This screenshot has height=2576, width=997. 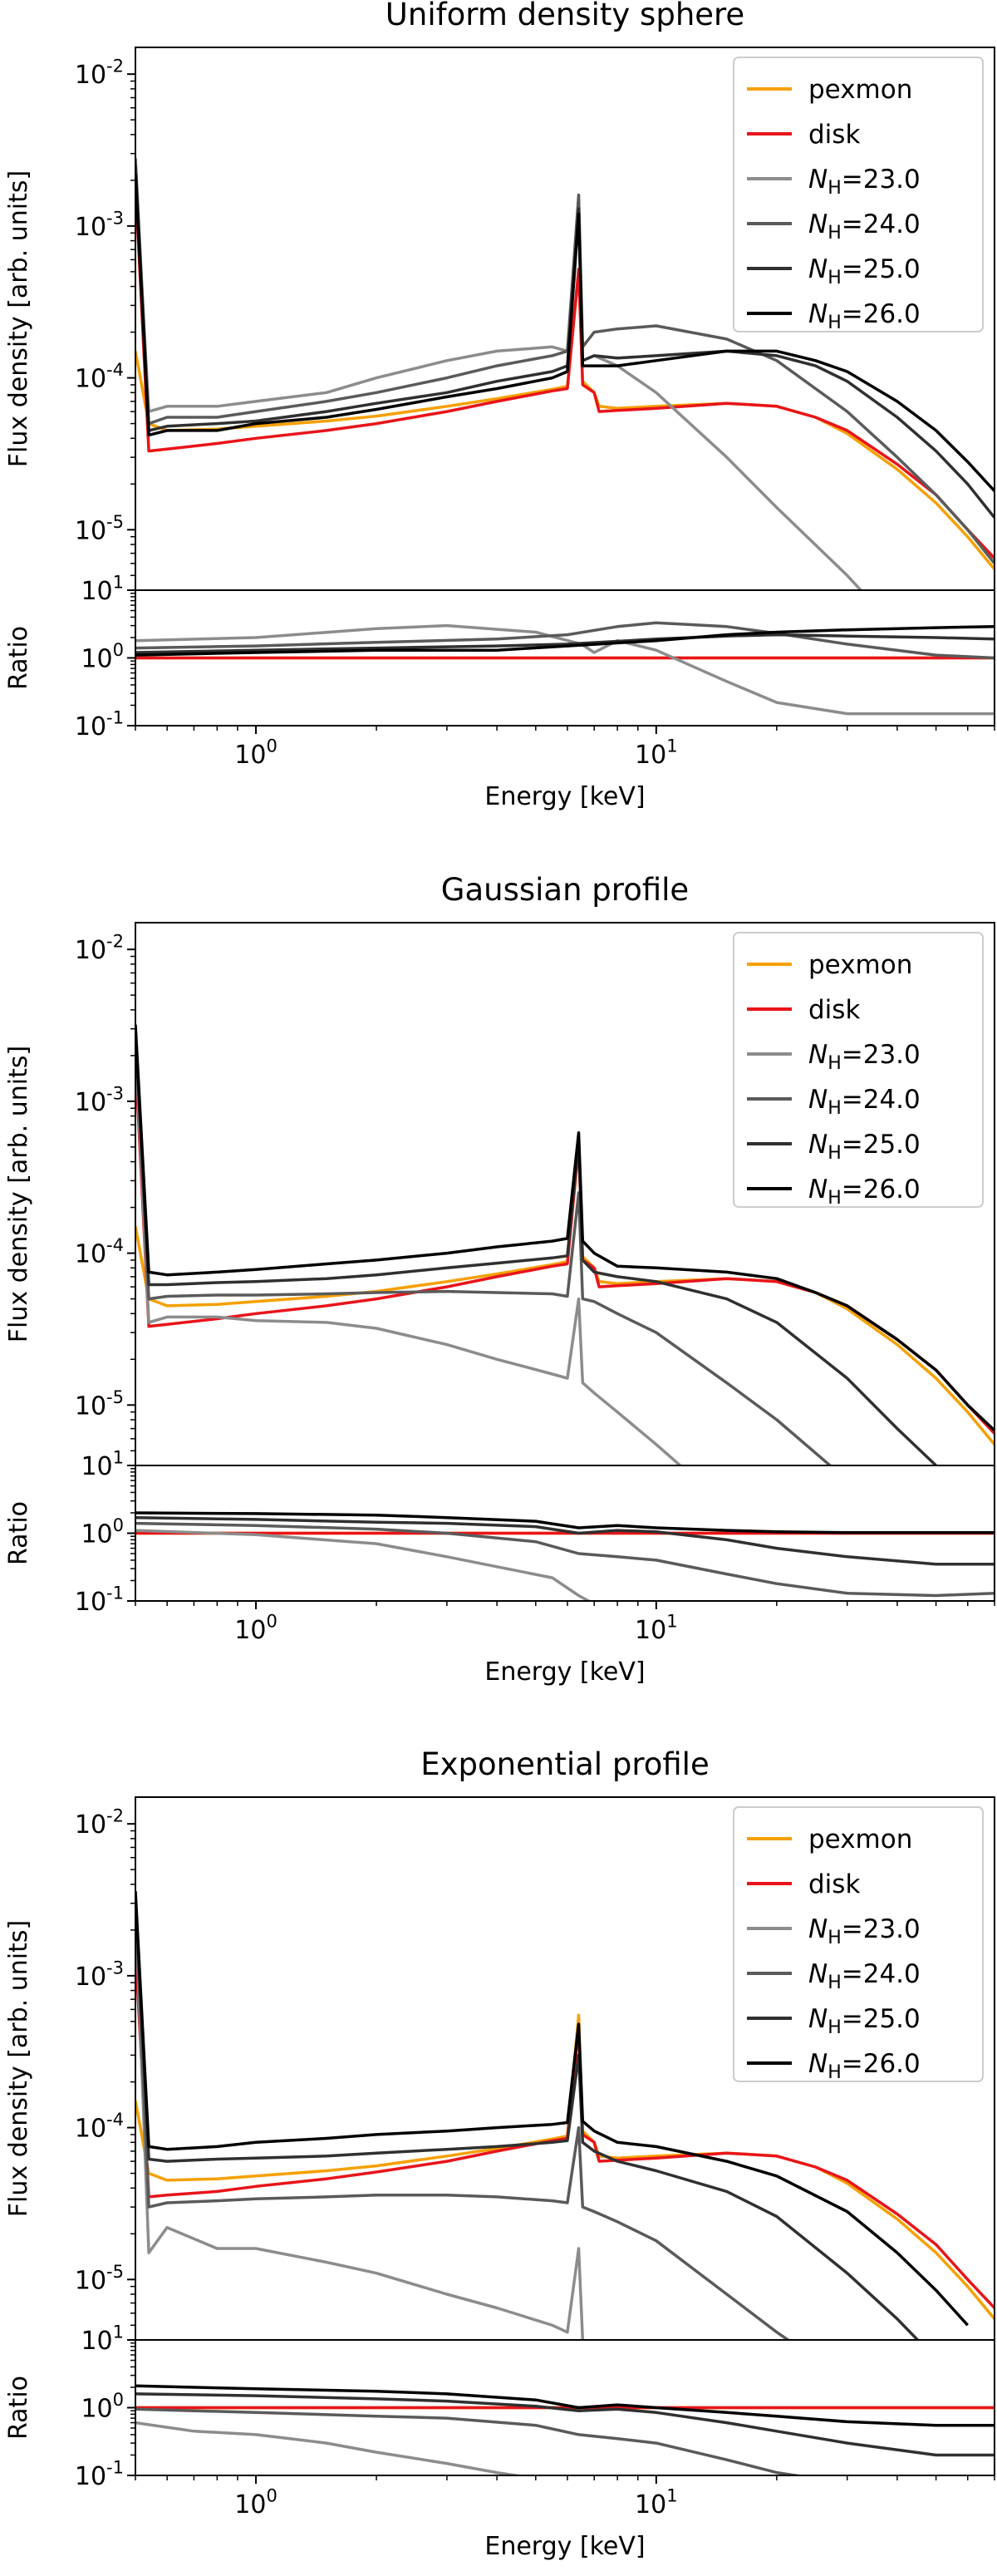 I want to click on series-line-disk, so click(x=565, y=371).